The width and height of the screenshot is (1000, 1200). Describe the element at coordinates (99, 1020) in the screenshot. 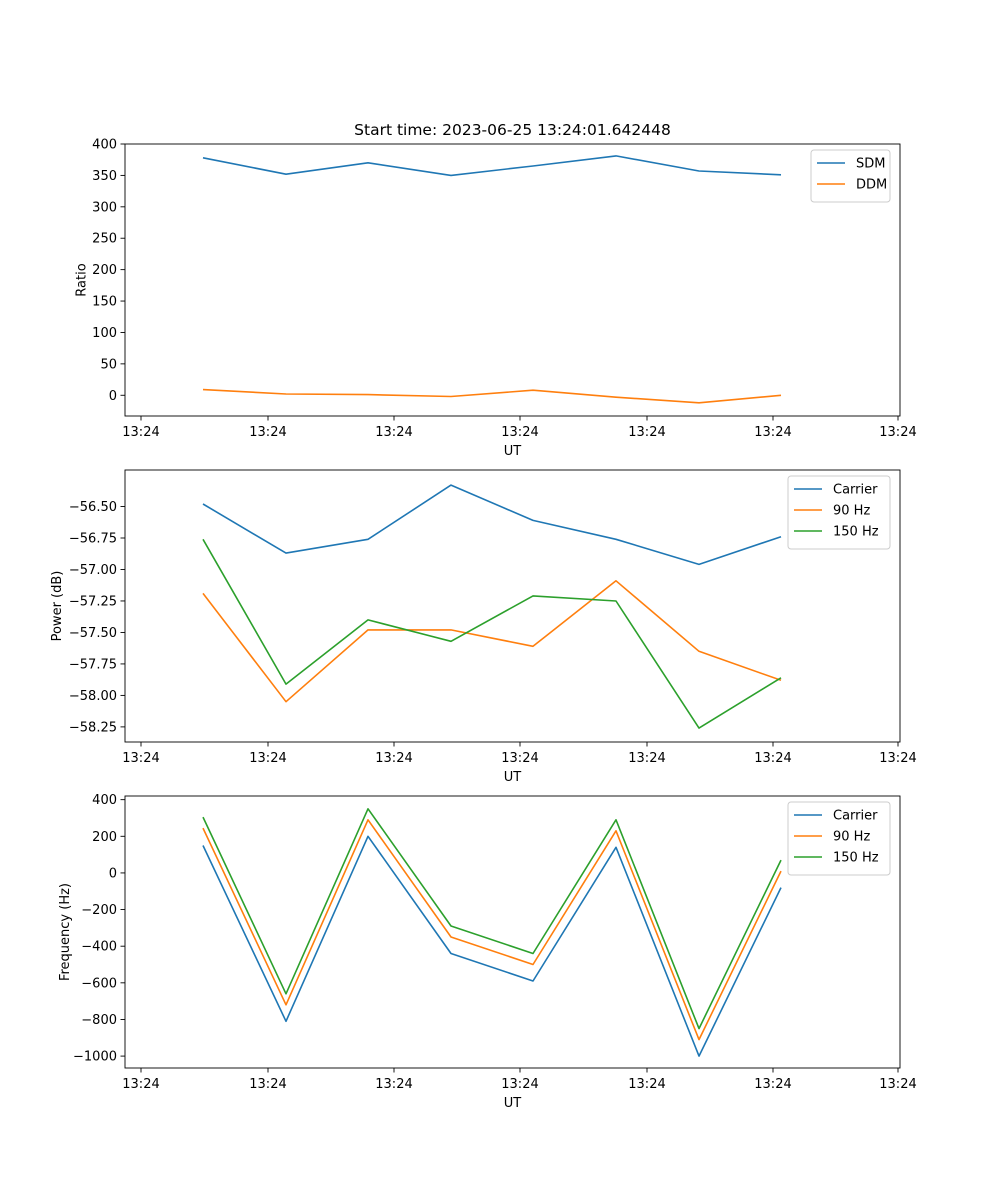

I see `y-tick-label: −800` at that location.